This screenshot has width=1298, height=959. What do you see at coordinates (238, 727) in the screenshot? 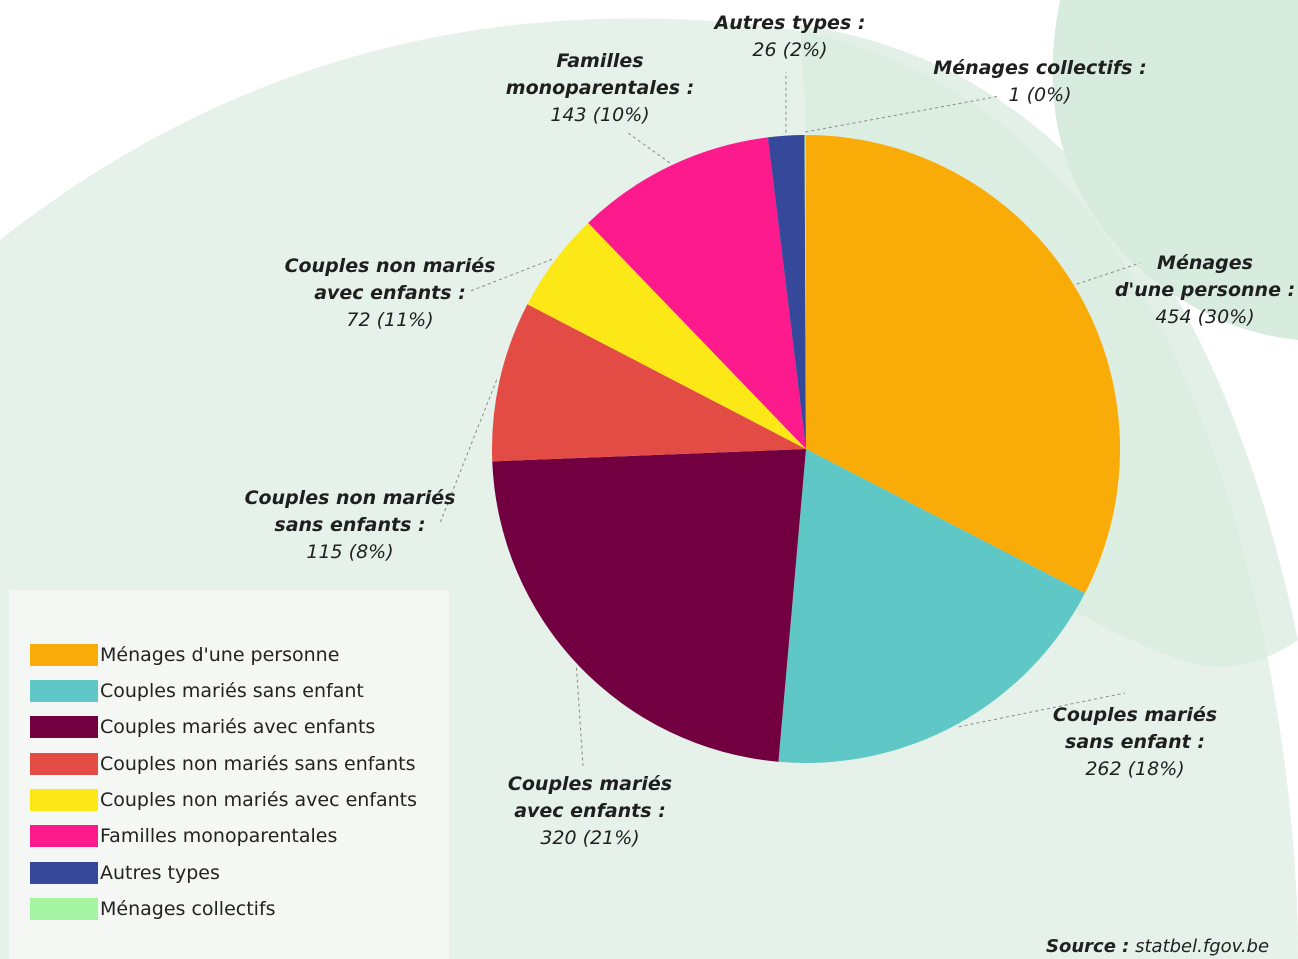
I see `legend-label: Couples mariés avec enfants` at bounding box center [238, 727].